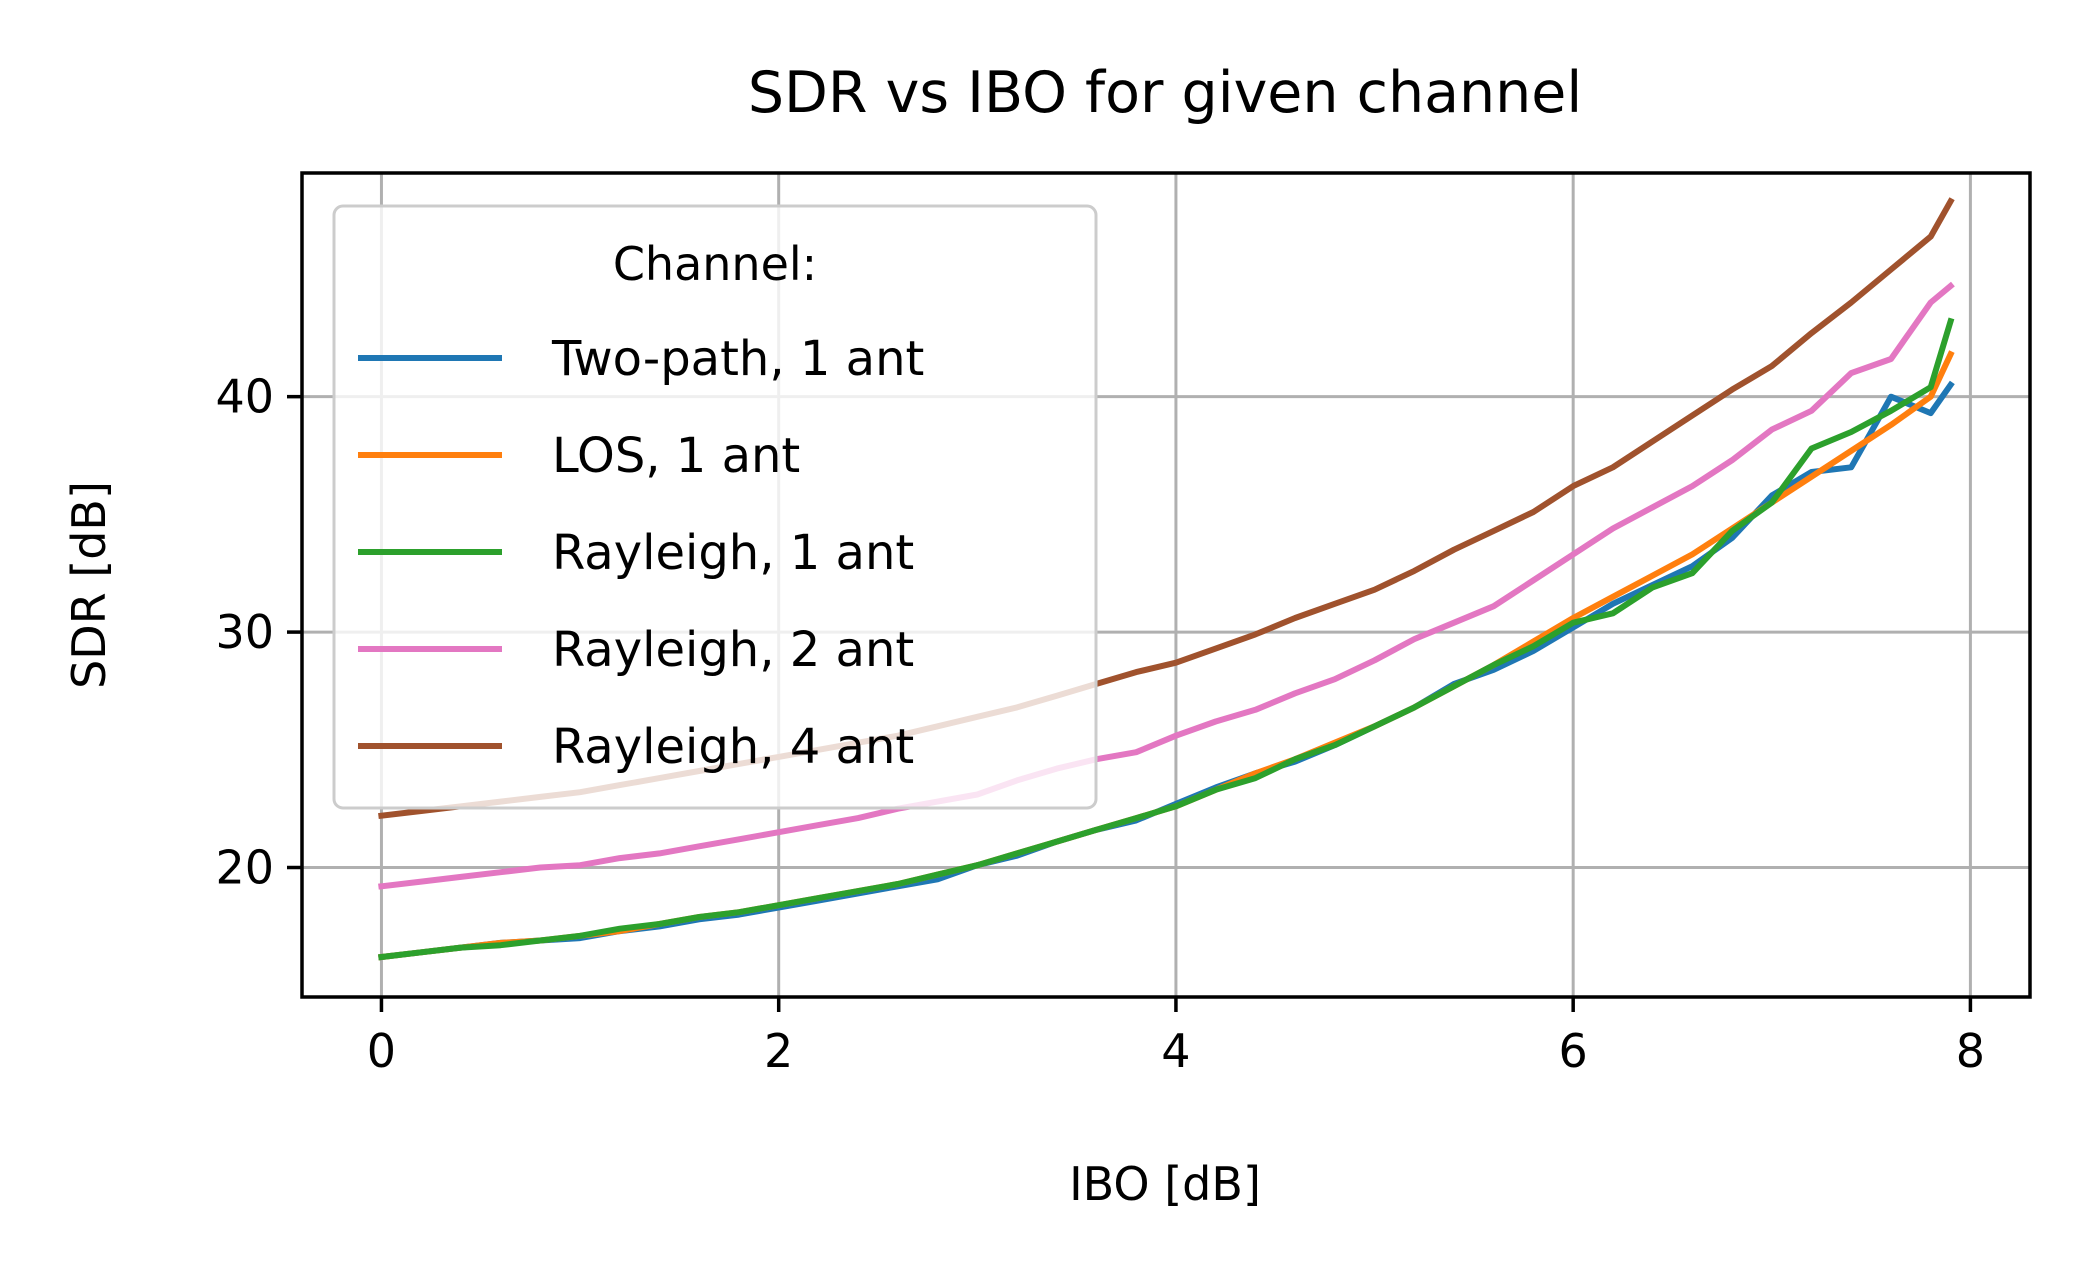 The image size is (2079, 1275). I want to click on y-tick-label: 30, so click(244, 632).